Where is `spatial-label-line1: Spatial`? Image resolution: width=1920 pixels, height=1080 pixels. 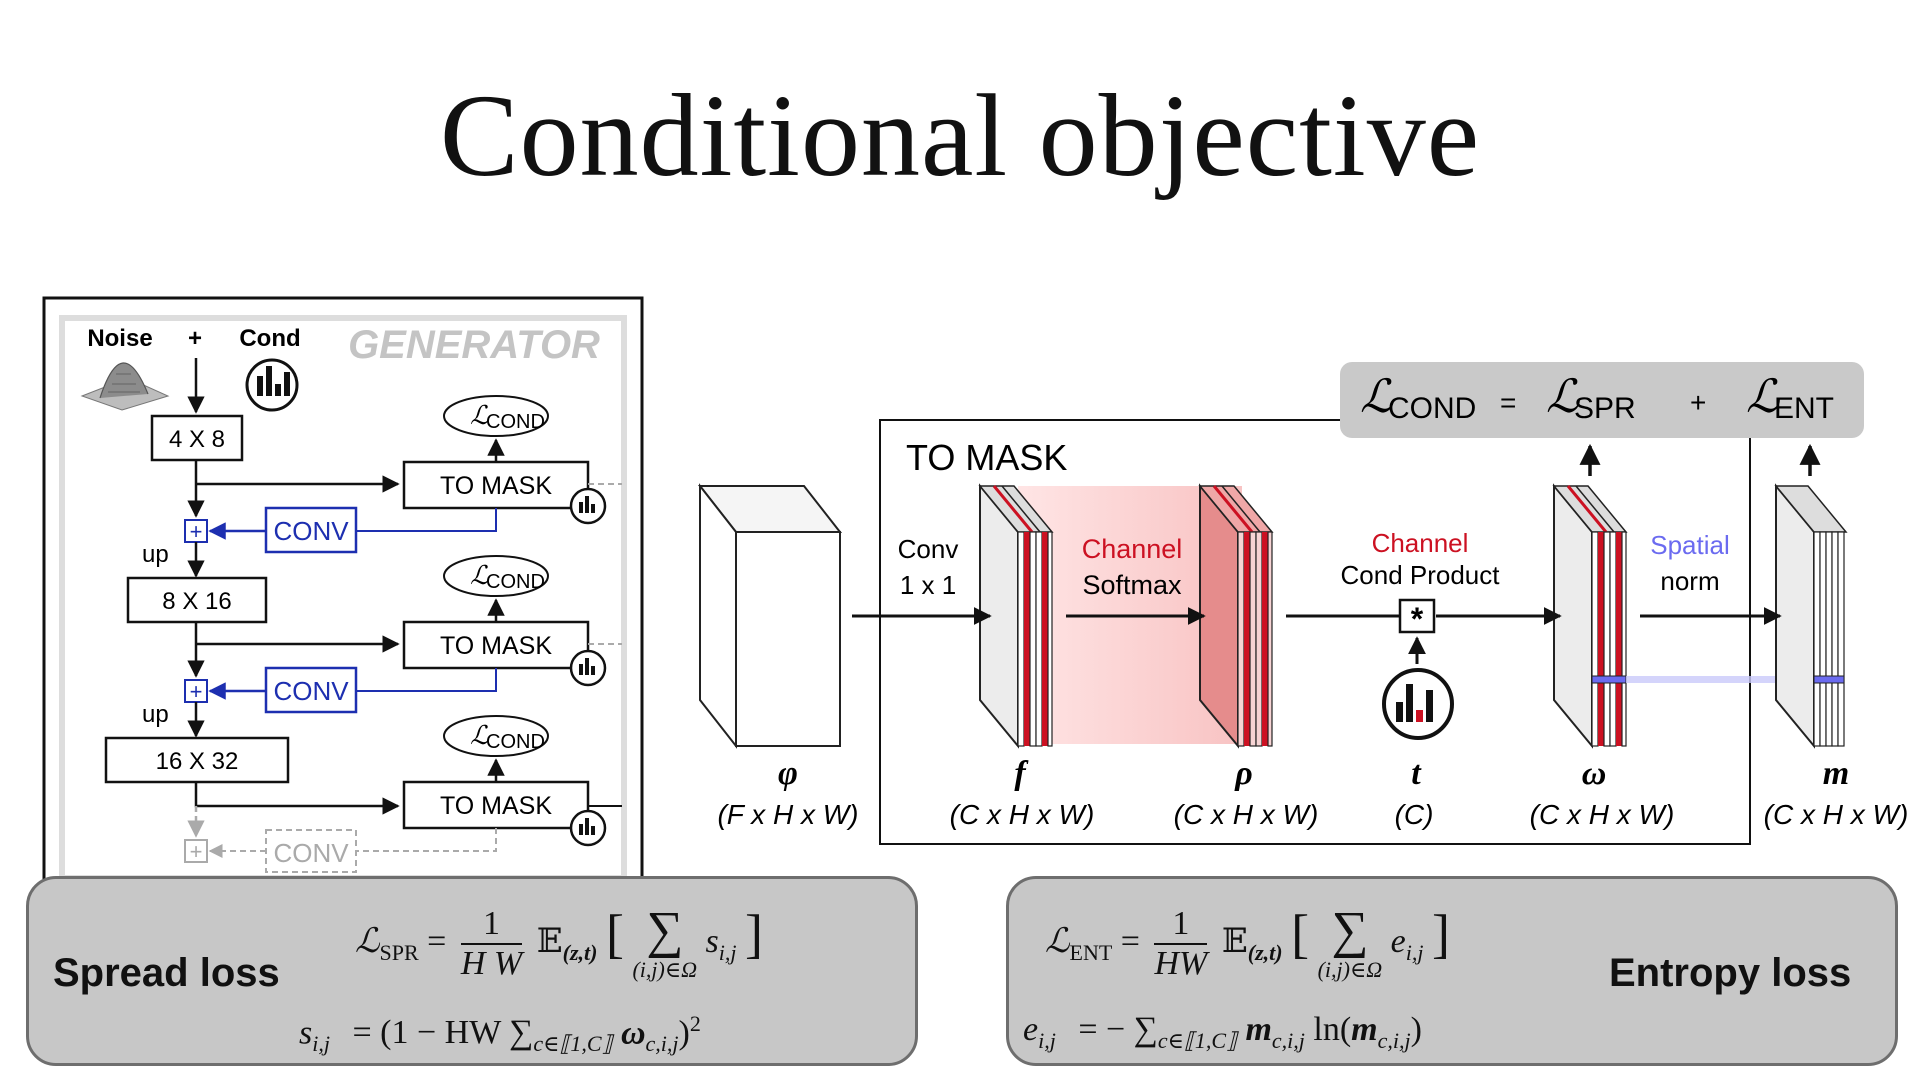 spatial-label-line1: Spatial is located at coordinates (1690, 545).